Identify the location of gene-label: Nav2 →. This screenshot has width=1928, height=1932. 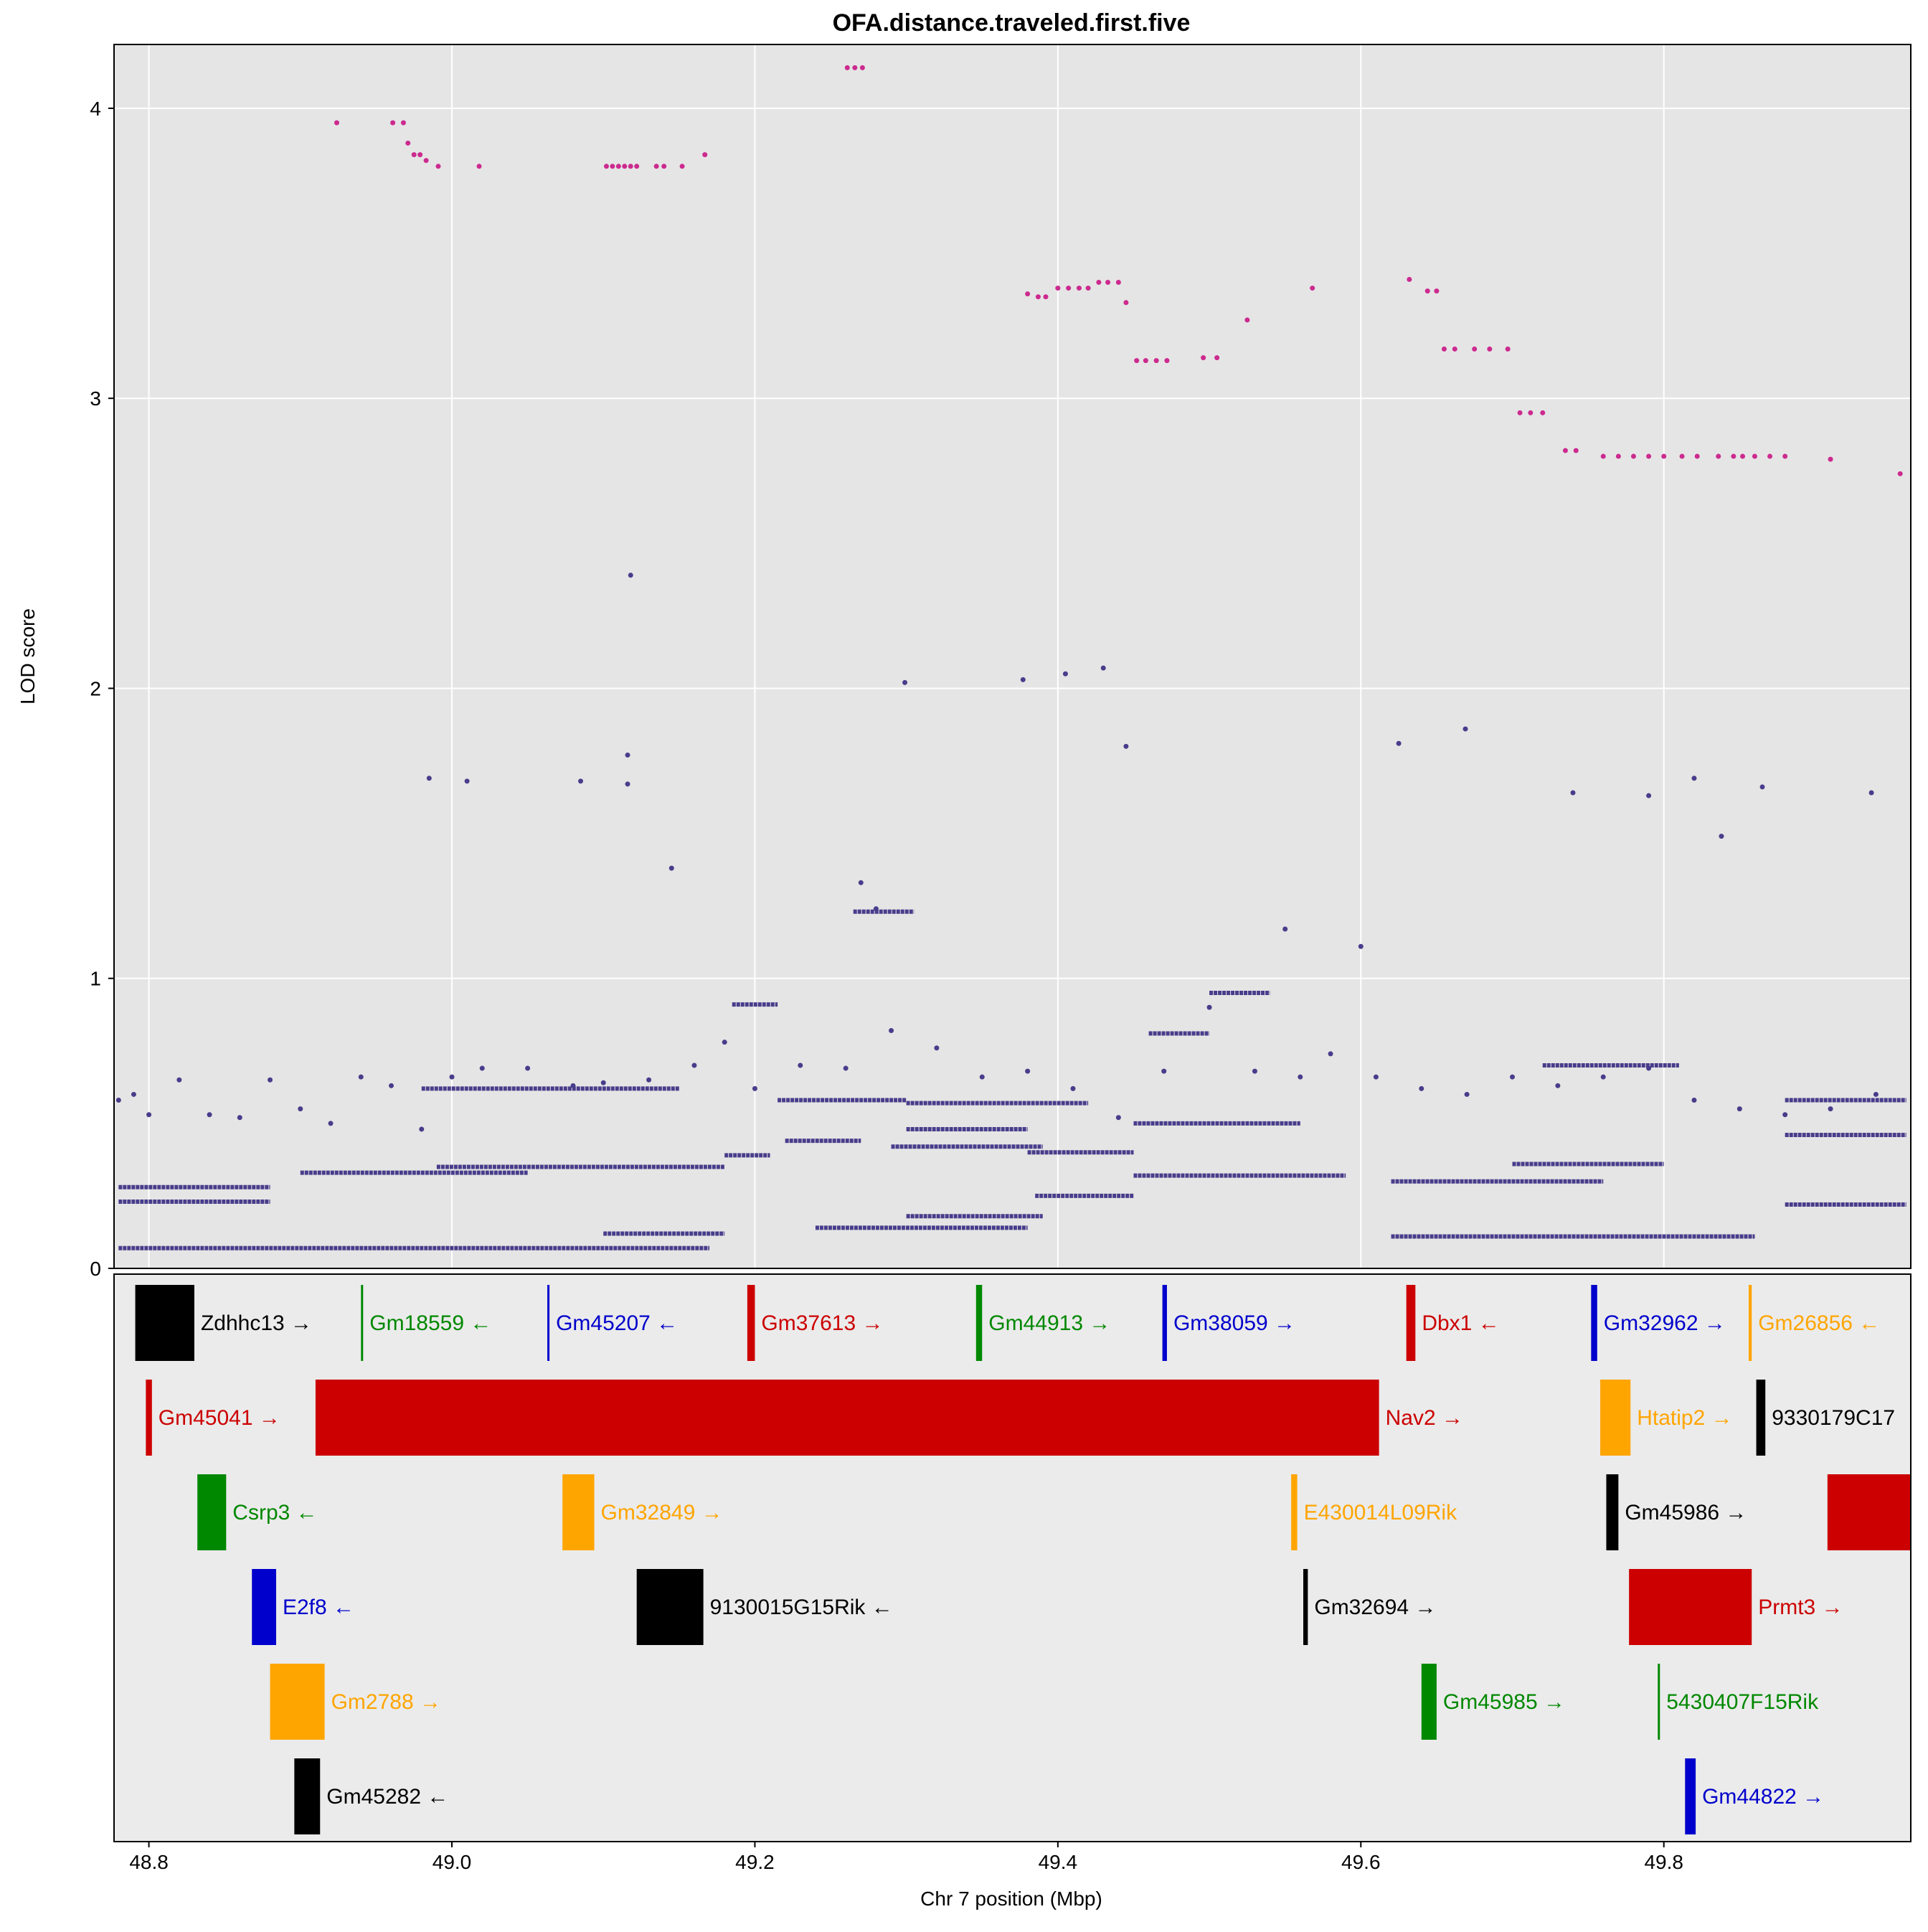
(1424, 1418).